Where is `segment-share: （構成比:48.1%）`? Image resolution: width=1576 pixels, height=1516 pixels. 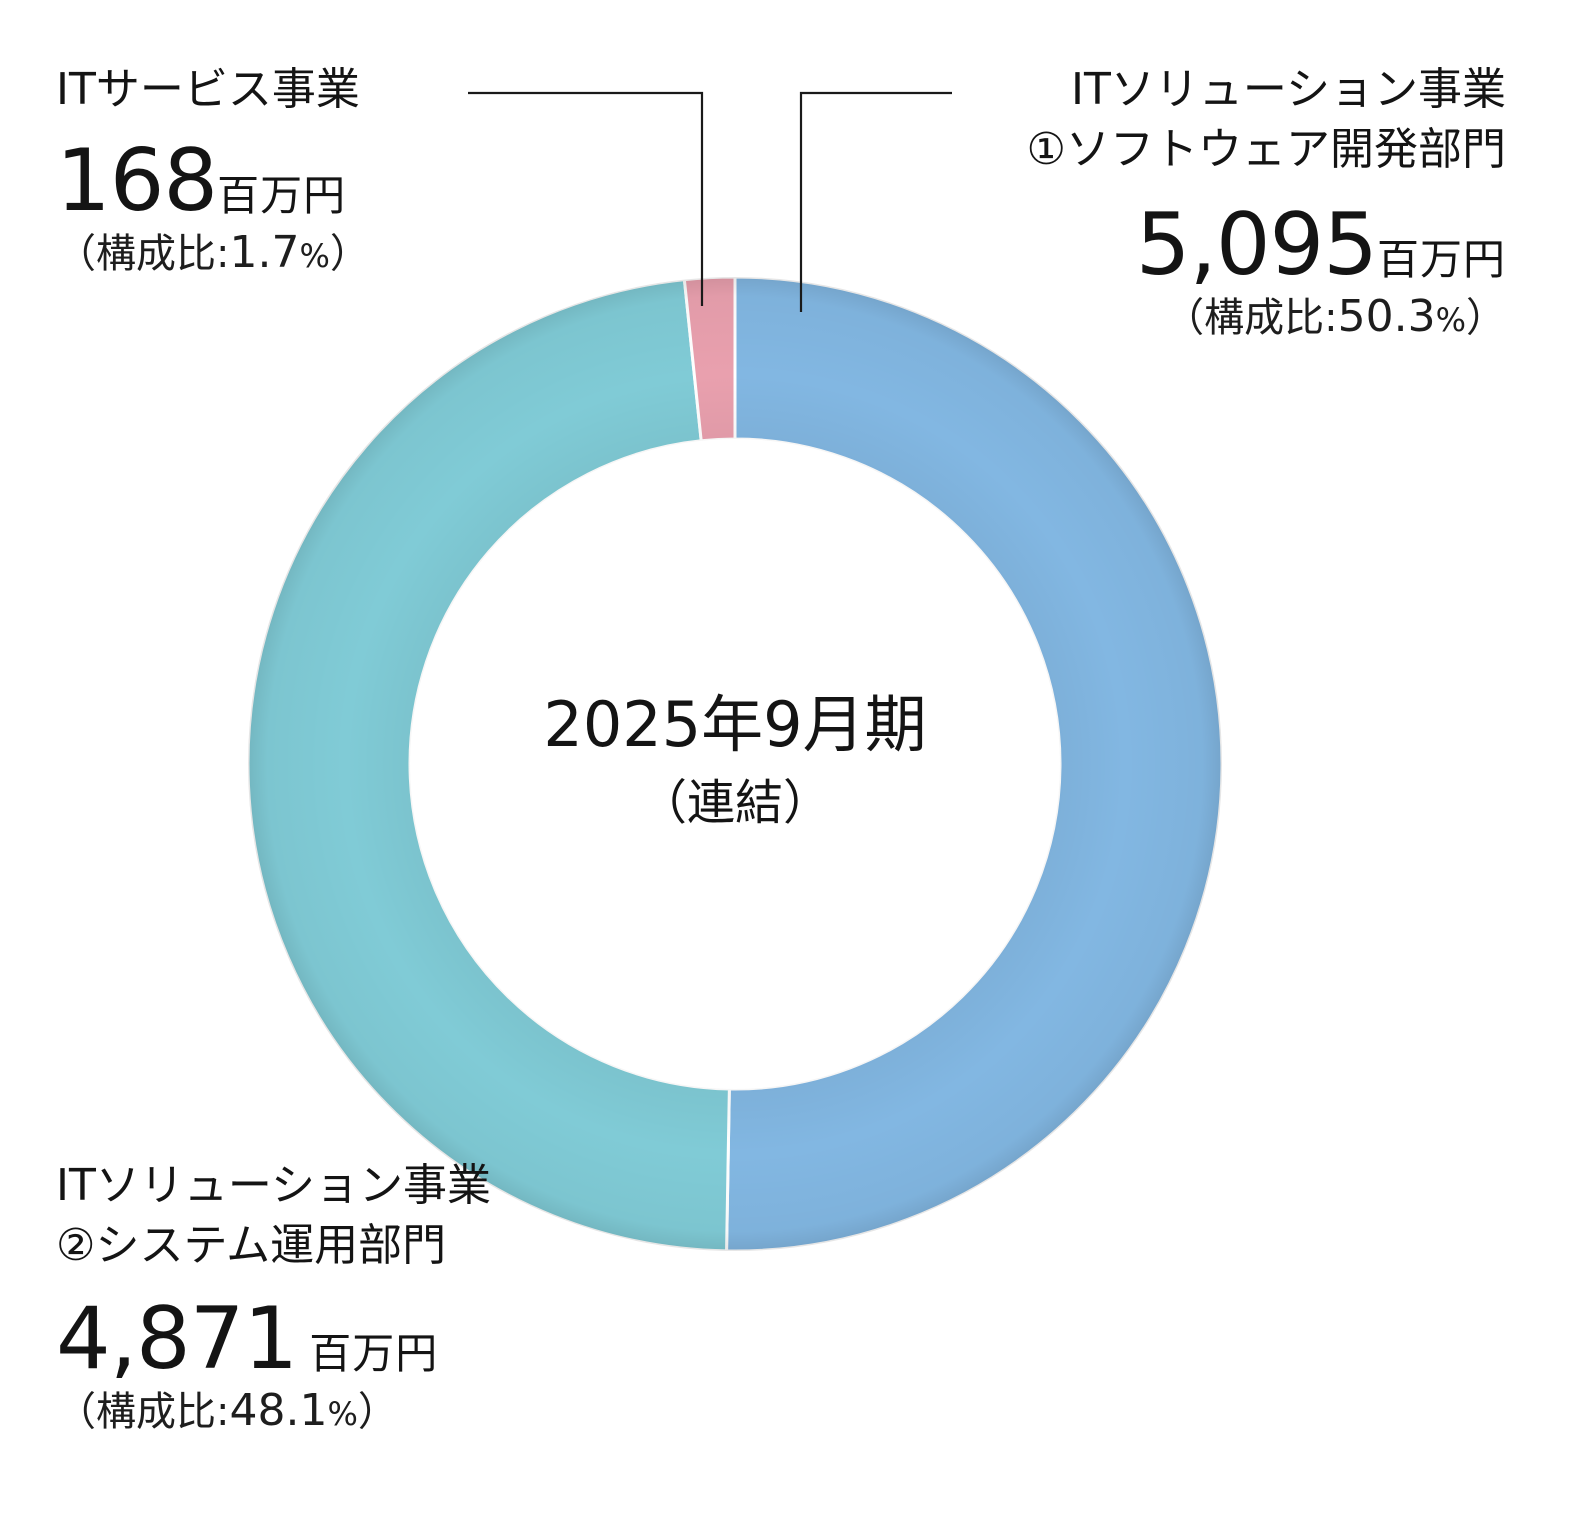
segment-share: （構成比:48.1%） is located at coordinates (273, 1412).